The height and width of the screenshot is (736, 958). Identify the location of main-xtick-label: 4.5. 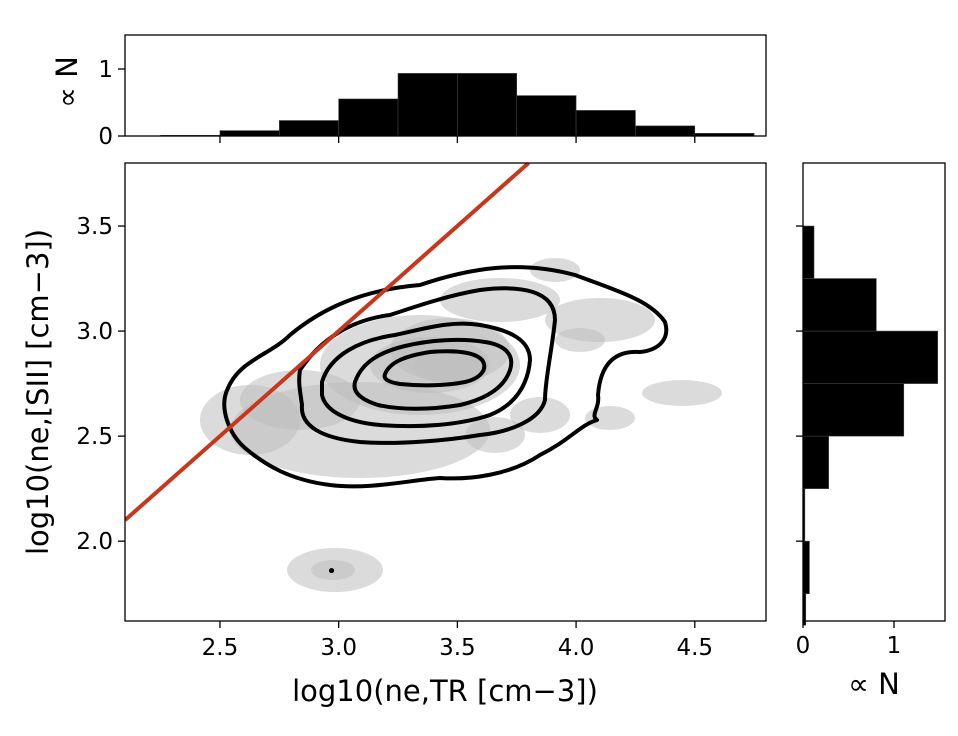
(694, 648).